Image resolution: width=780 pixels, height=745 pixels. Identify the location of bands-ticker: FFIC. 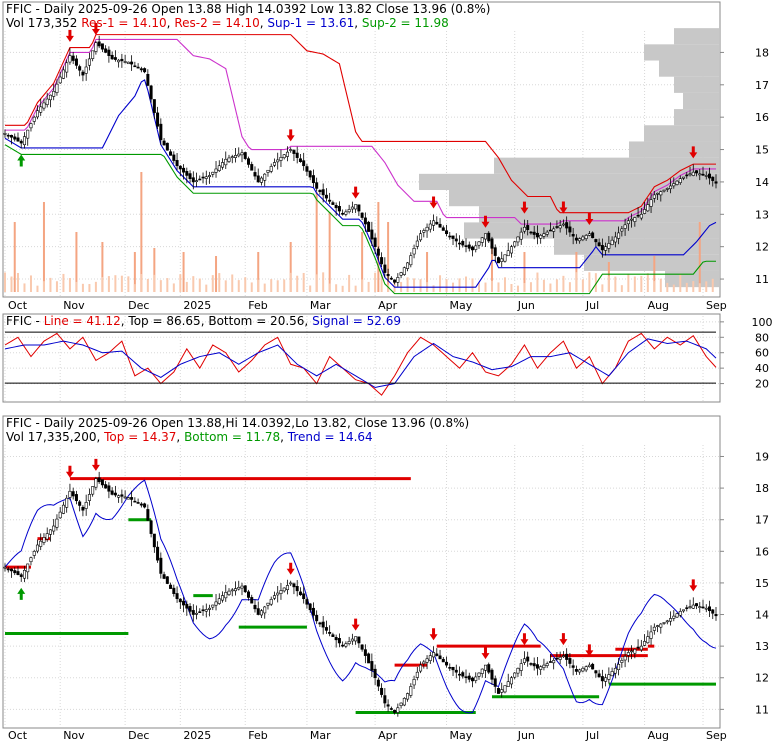
(19, 423).